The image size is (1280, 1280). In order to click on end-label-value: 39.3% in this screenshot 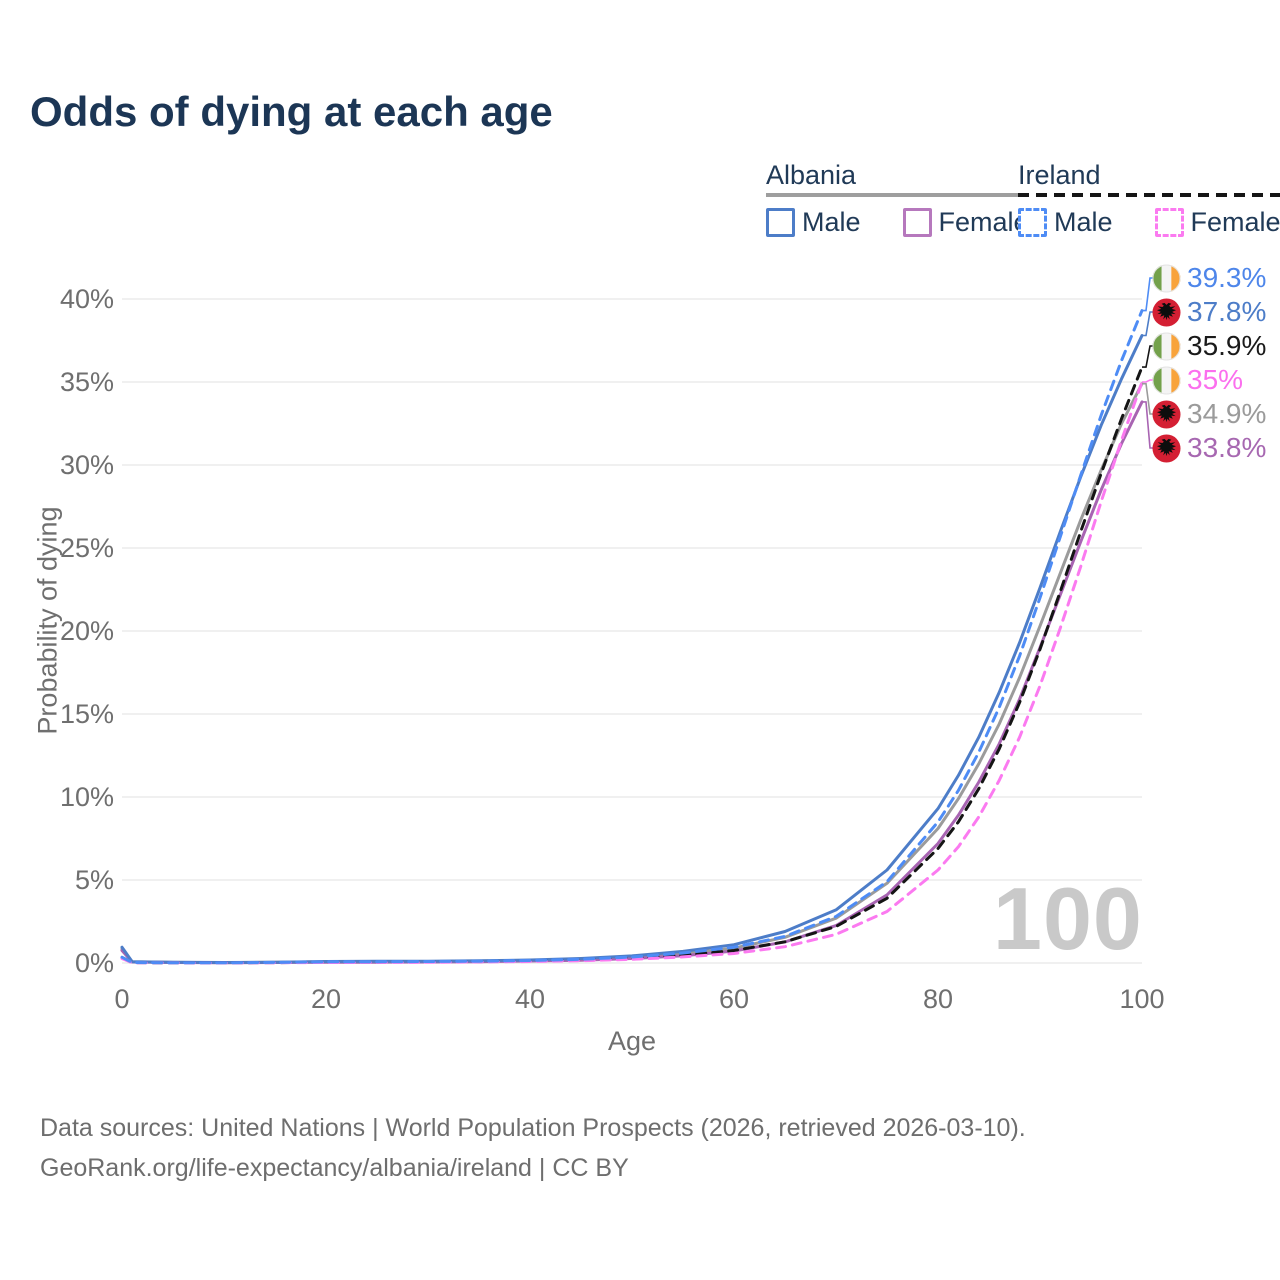, I will do `click(1227, 277)`.